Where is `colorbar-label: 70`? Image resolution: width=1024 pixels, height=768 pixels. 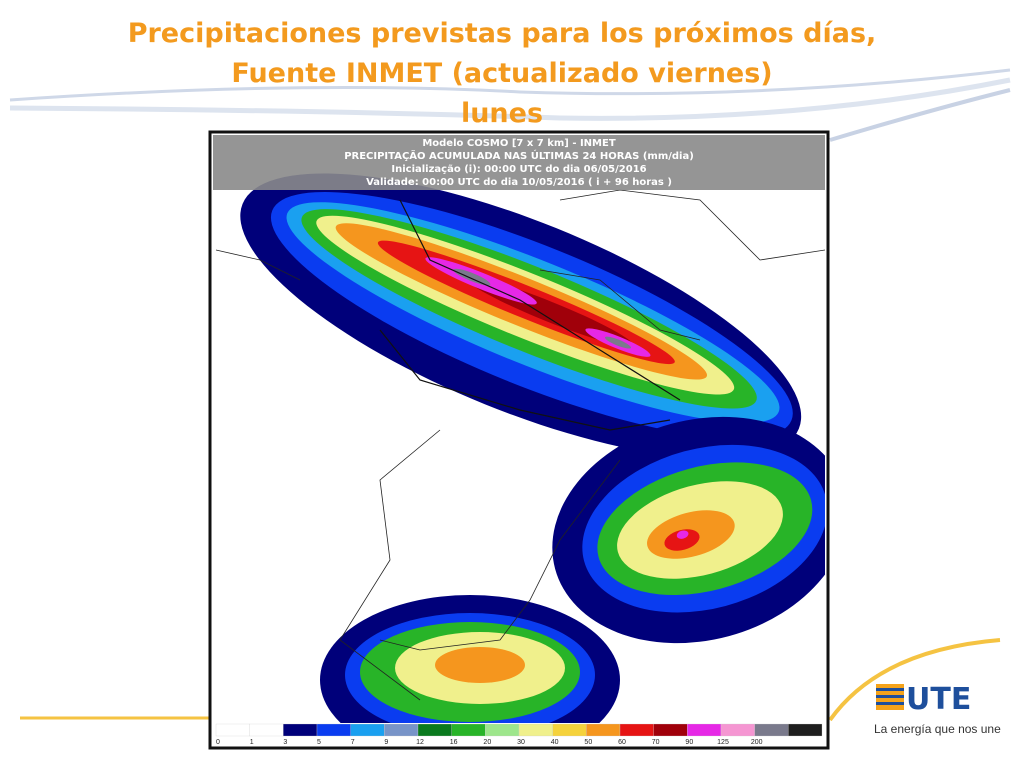 colorbar-label: 70 is located at coordinates (656, 742).